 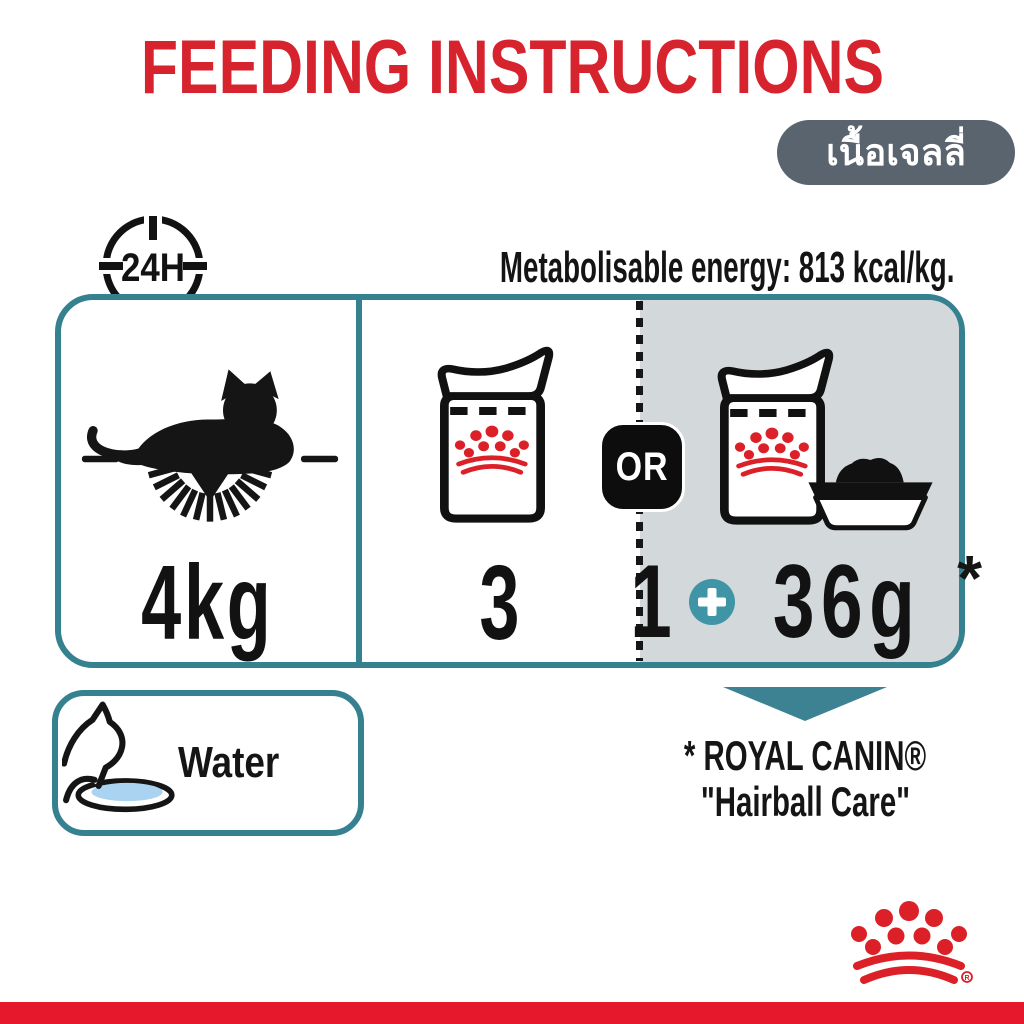 What do you see at coordinates (229, 762) in the screenshot?
I see `water-label: Water` at bounding box center [229, 762].